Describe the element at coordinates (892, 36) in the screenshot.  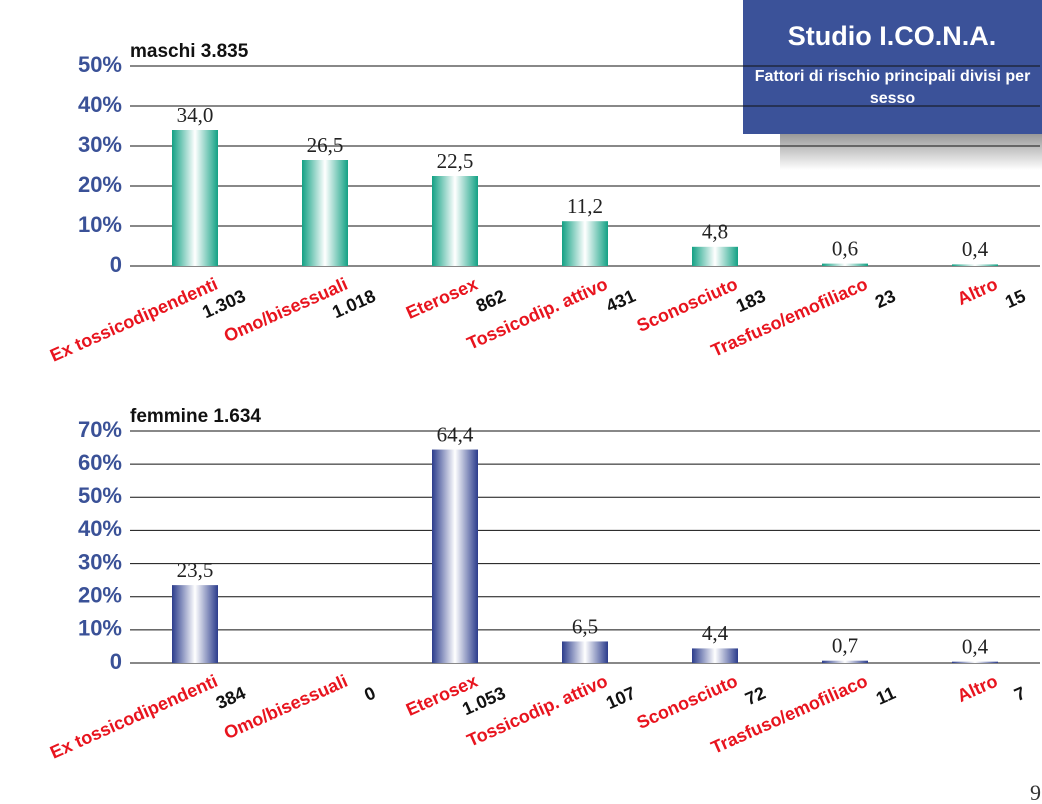
I see `header-title: Studio I.CO.N.A.` at that location.